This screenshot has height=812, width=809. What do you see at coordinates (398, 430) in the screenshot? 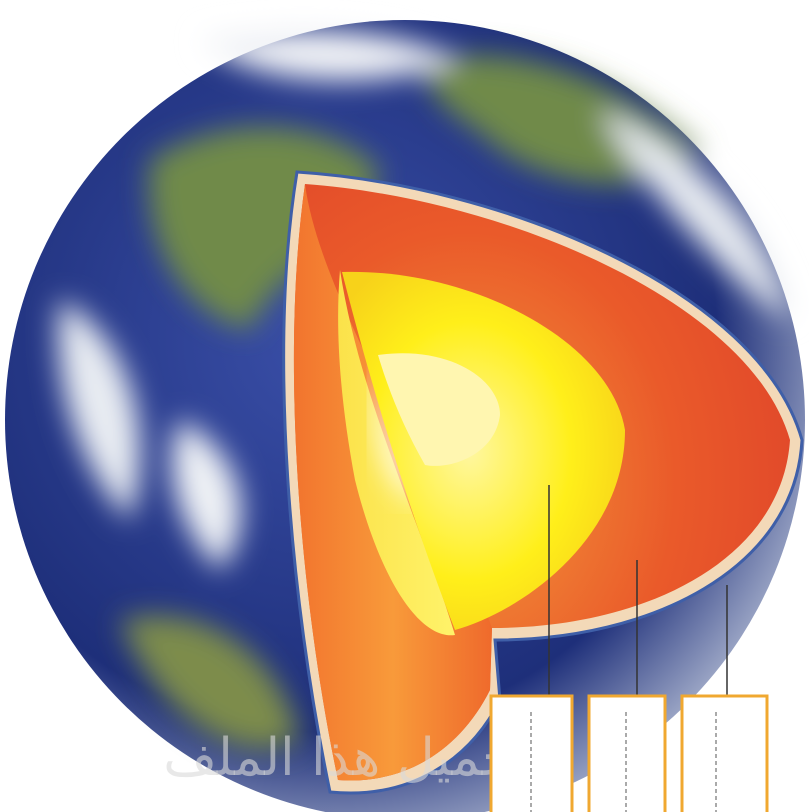
I see `wedge-inner-core` at bounding box center [398, 430].